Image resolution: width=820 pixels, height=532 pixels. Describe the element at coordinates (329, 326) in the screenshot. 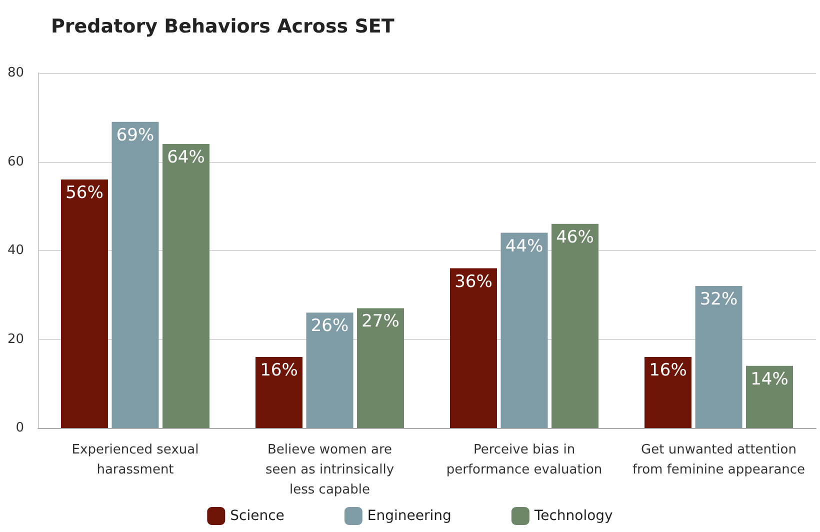

I see `data-label: 26%` at that location.